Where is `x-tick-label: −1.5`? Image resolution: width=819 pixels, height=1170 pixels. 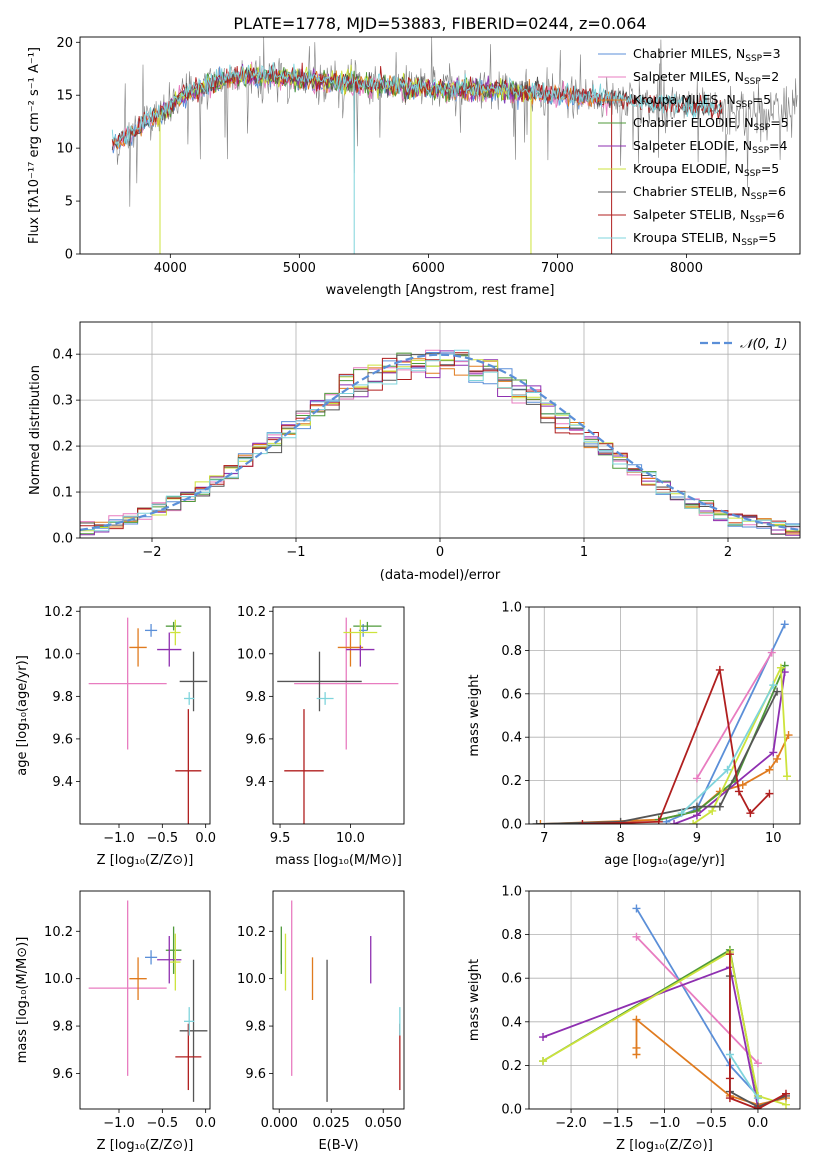
x-tick-label: −1.5 is located at coordinates (618, 1123).